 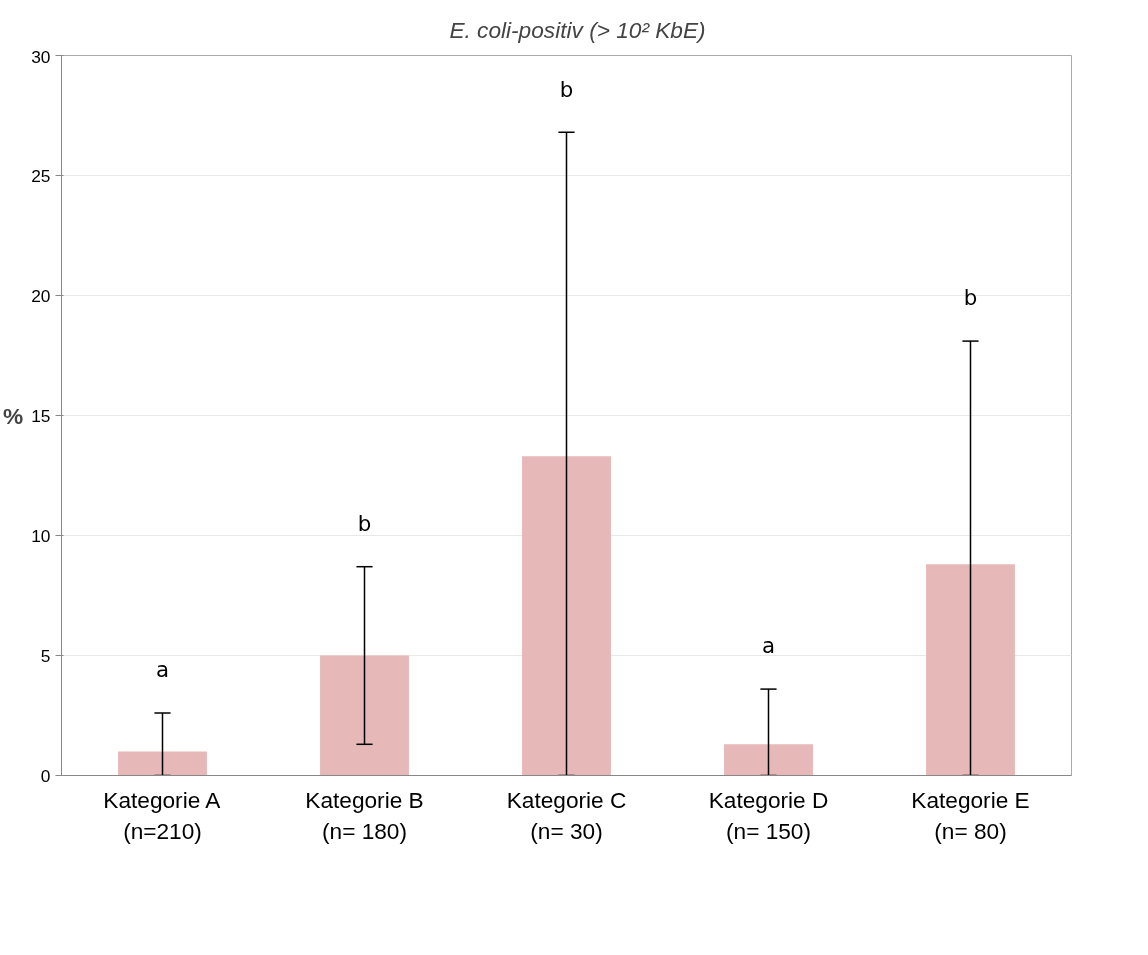 I want to click on y-tick-label: 20, so click(x=41, y=295).